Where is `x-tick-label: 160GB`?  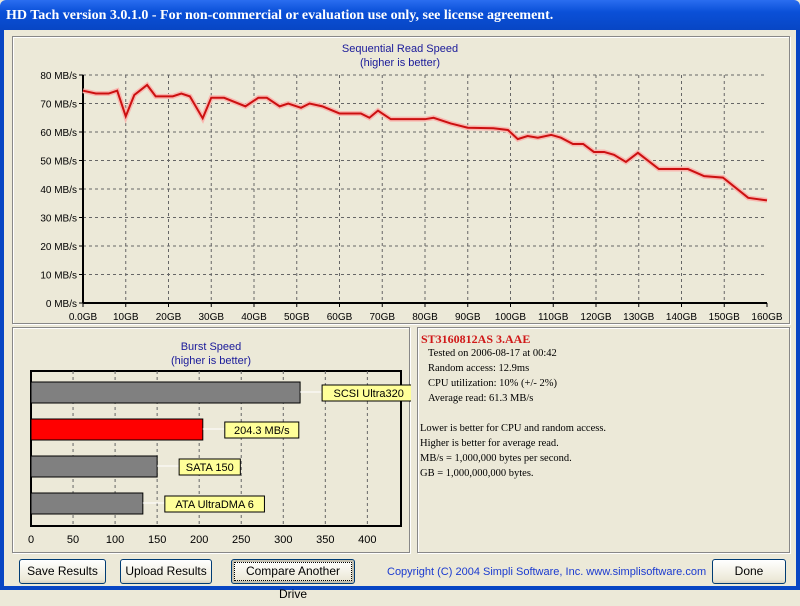 x-tick-label: 160GB is located at coordinates (766, 317).